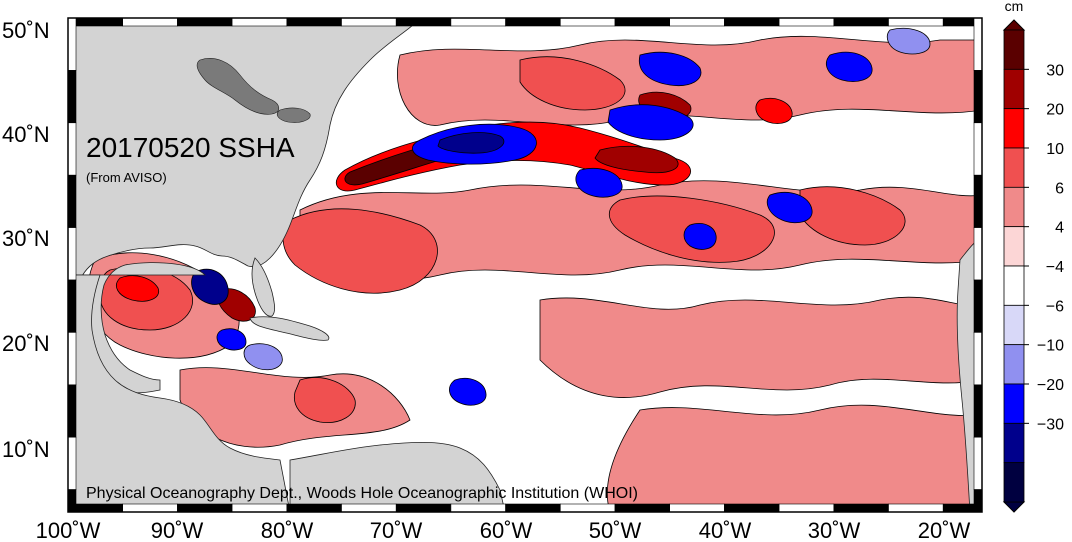 Image resolution: width=1072 pixels, height=542 pixels. Describe the element at coordinates (944, 530) in the screenshot. I see `lon-tick-label: 20˚W` at that location.